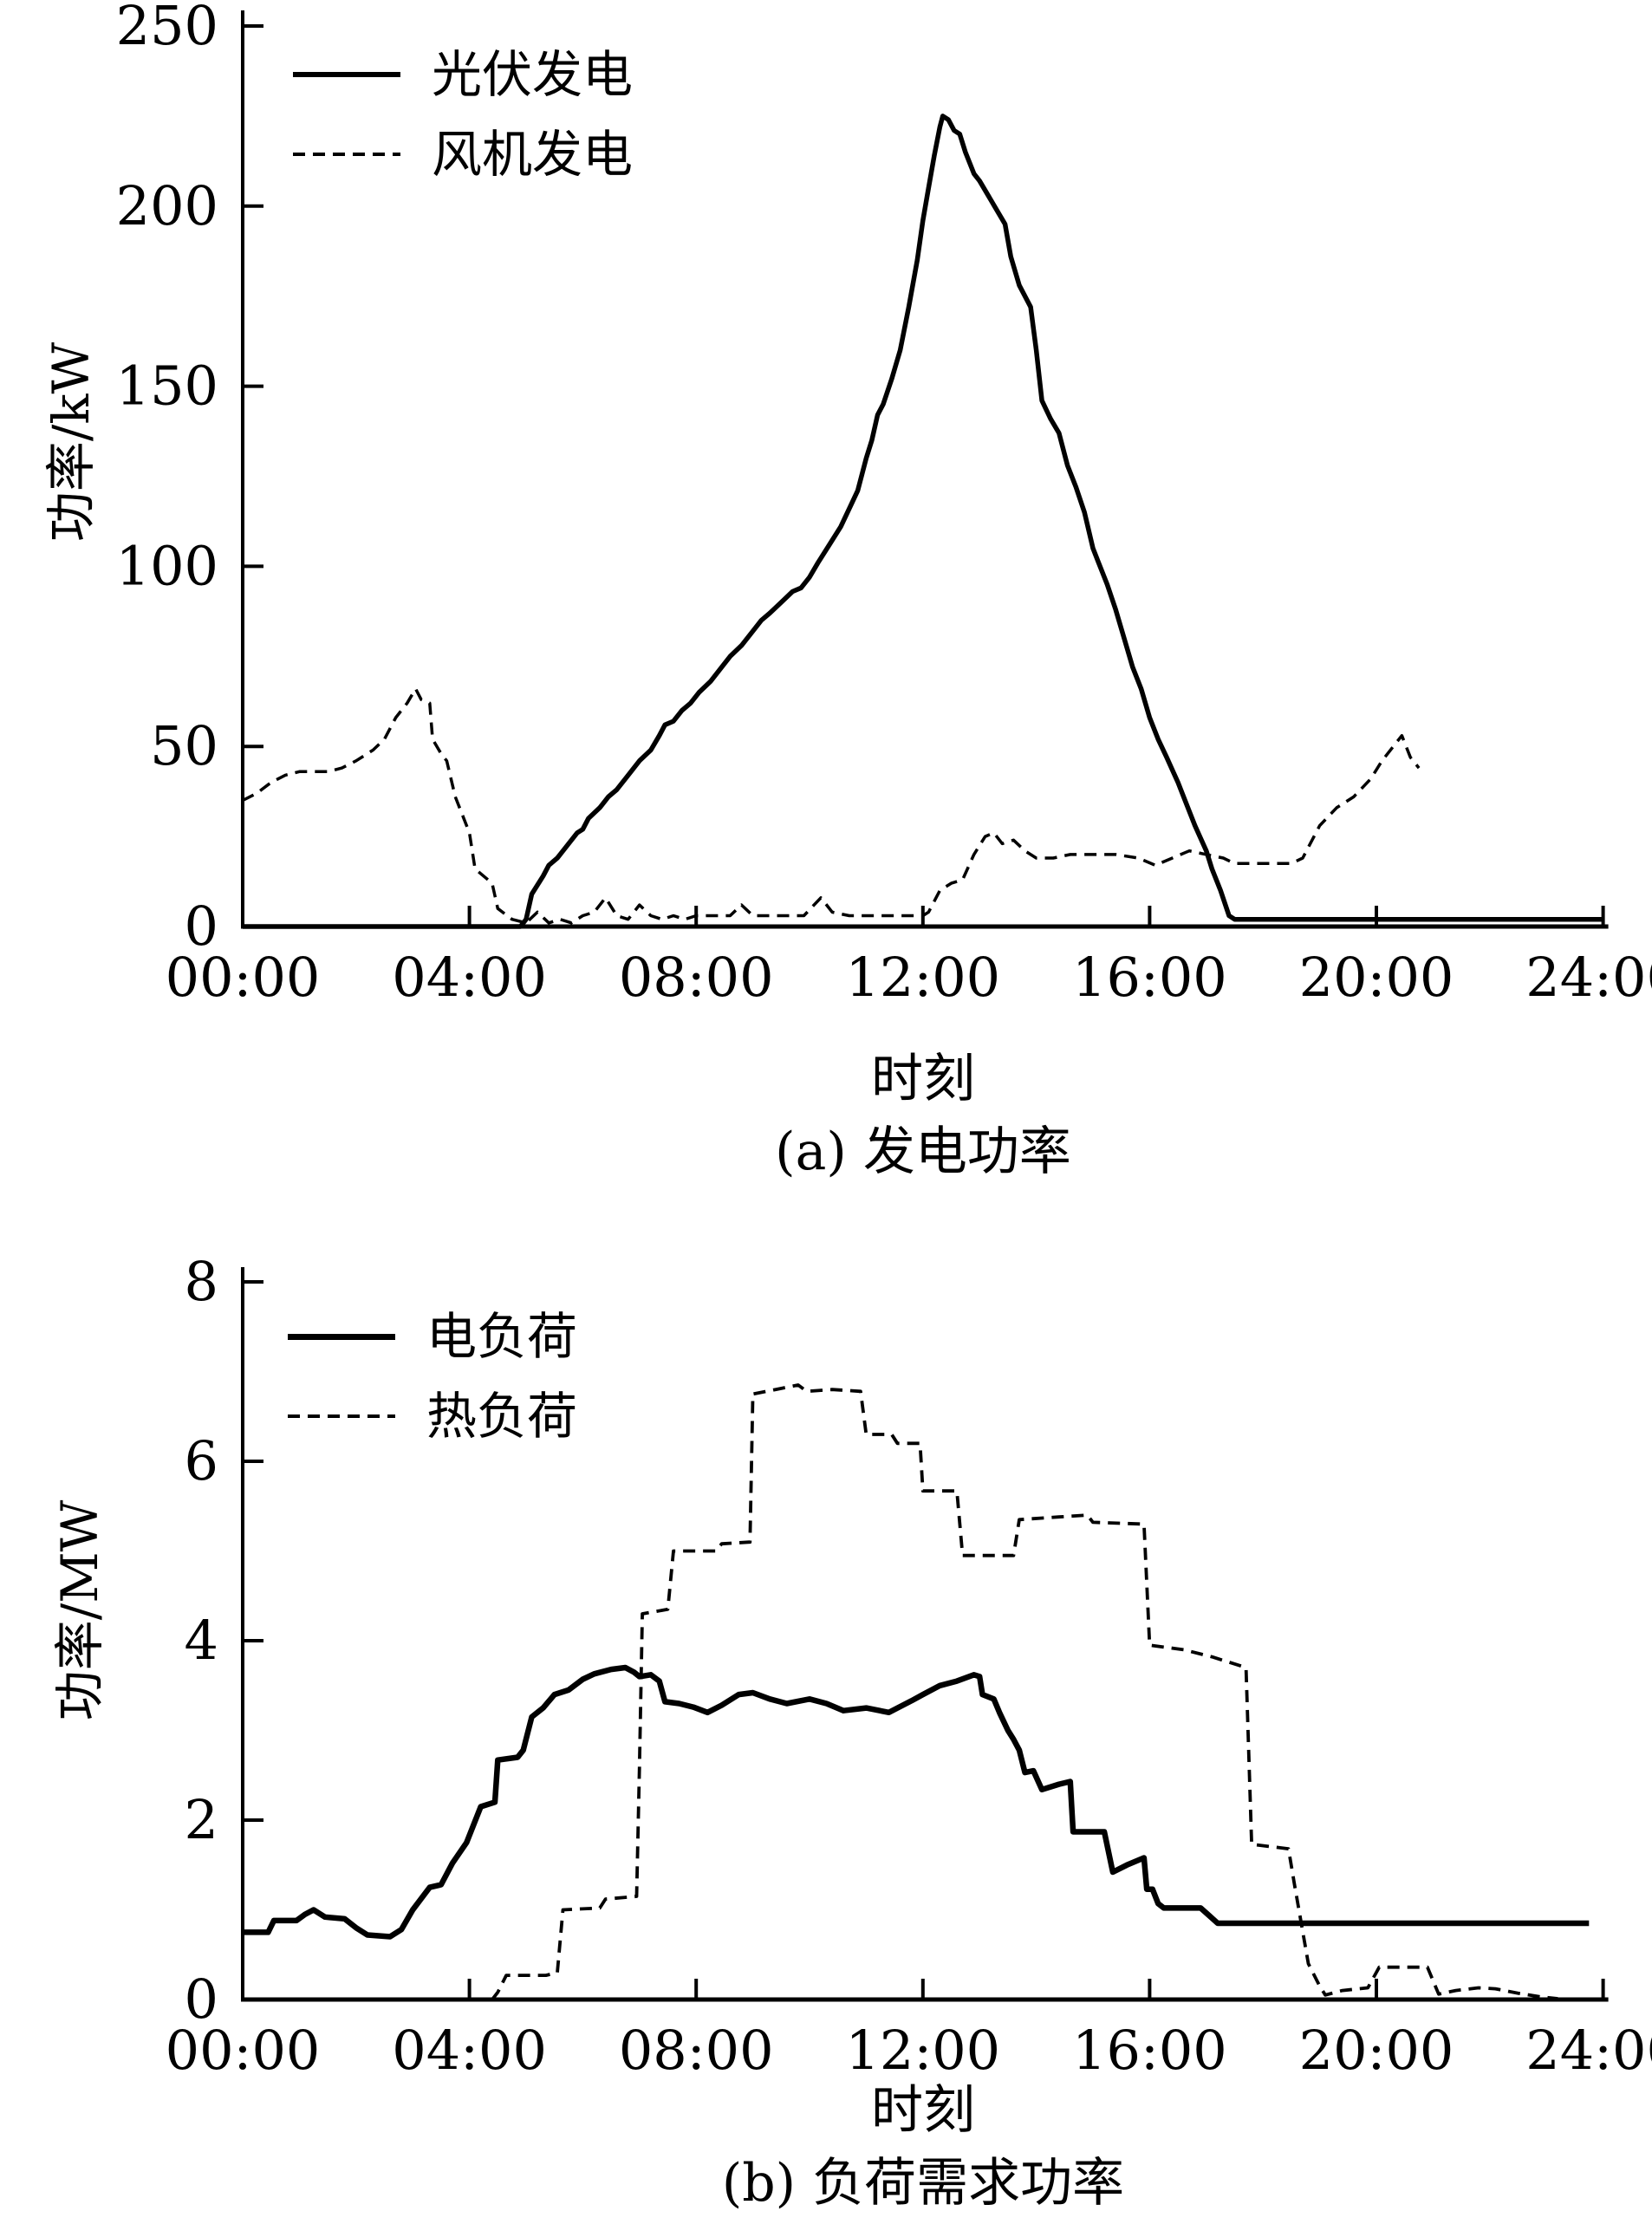 The image size is (1652, 2224). What do you see at coordinates (167, 205) in the screenshot?
I see `y-tick-label: 200` at bounding box center [167, 205].